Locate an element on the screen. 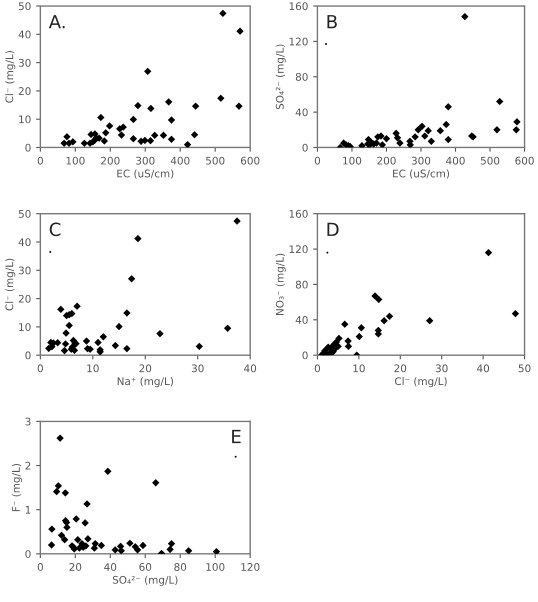 The height and width of the screenshot is (602, 538). chart-title: C is located at coordinates (55, 229).